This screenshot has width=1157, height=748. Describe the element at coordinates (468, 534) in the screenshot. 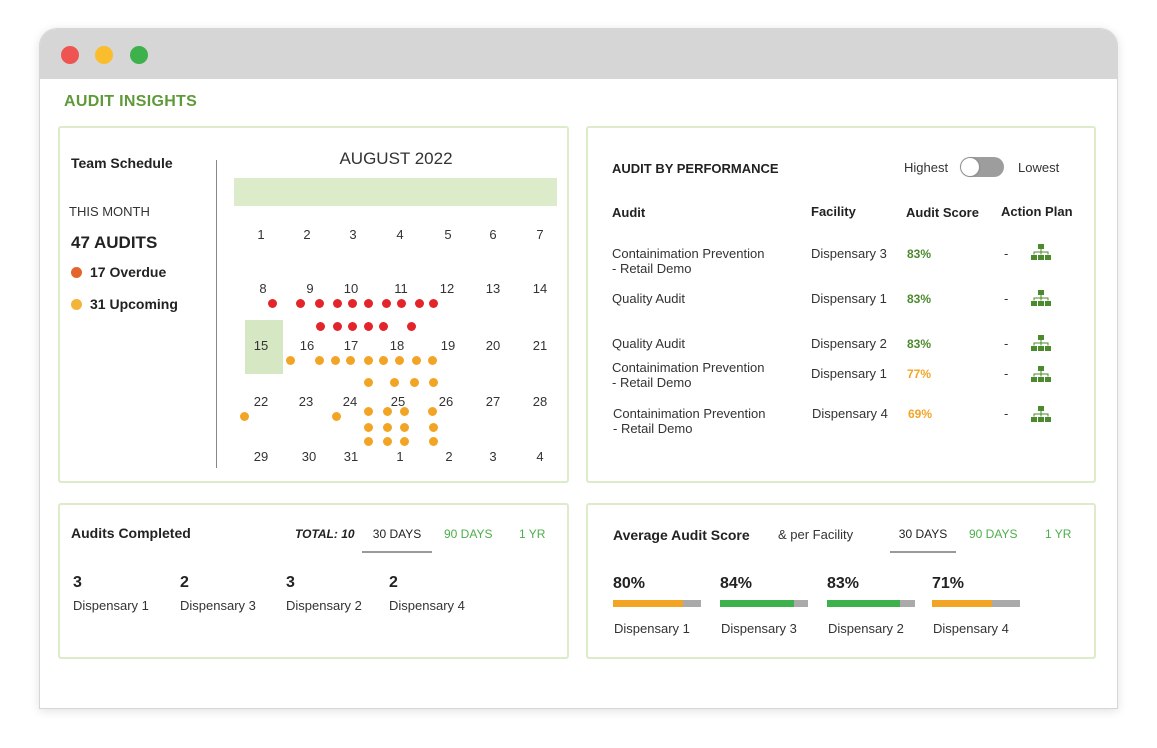

I see `completed-tab-90-days: 90 DAYS` at that location.